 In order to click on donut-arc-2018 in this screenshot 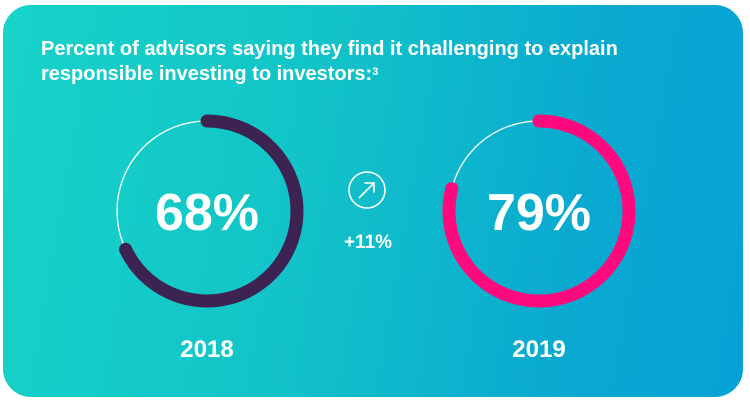, I will do `click(211, 211)`.